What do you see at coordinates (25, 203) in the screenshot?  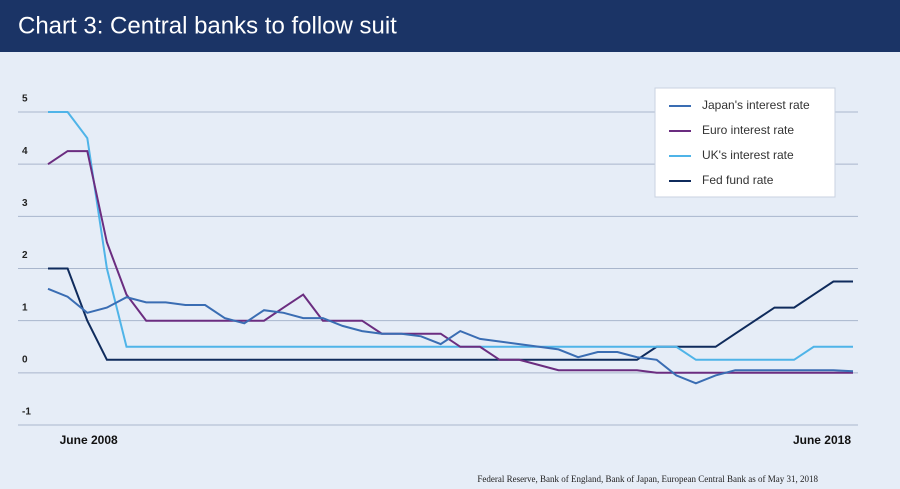 I see `y-tick-label: 3` at bounding box center [25, 203].